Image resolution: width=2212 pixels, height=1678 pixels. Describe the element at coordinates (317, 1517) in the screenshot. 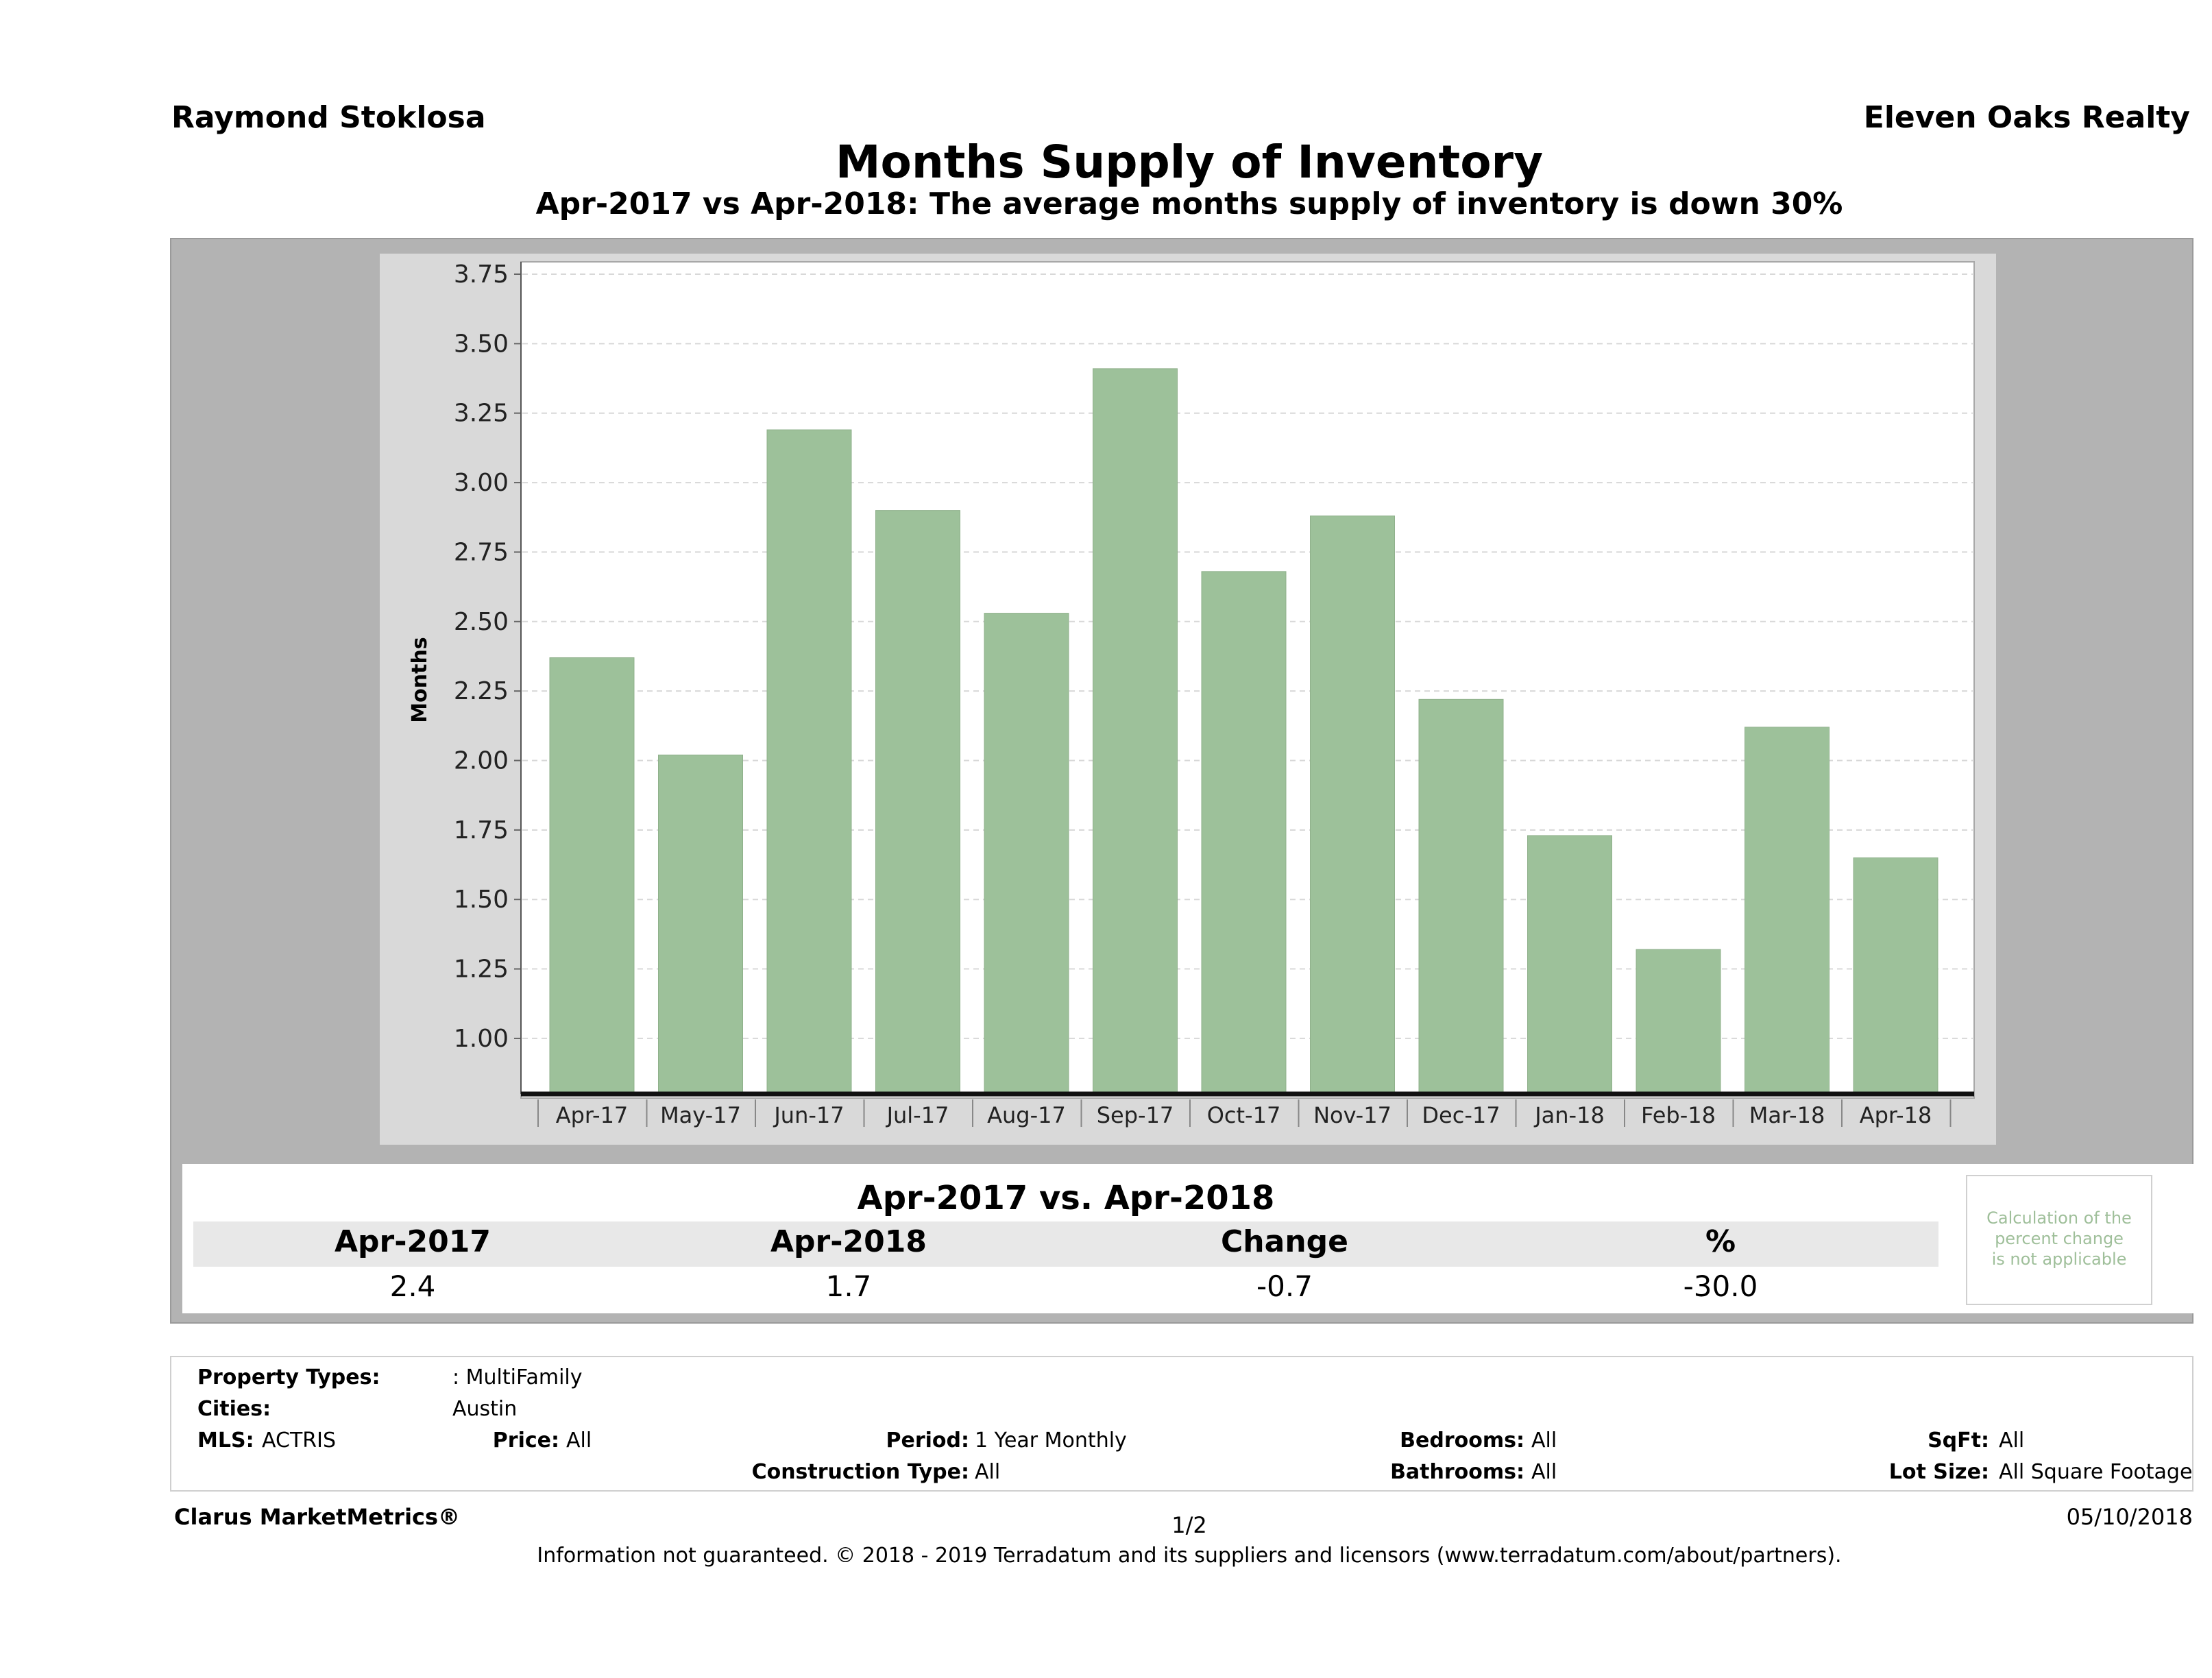

I see `footer-brand: Clarus MarketMetrics®` at that location.